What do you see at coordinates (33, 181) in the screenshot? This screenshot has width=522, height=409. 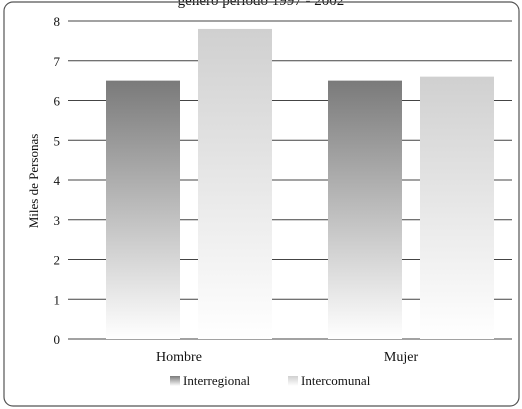 I see `y-axis-title: Miles de Personas` at bounding box center [33, 181].